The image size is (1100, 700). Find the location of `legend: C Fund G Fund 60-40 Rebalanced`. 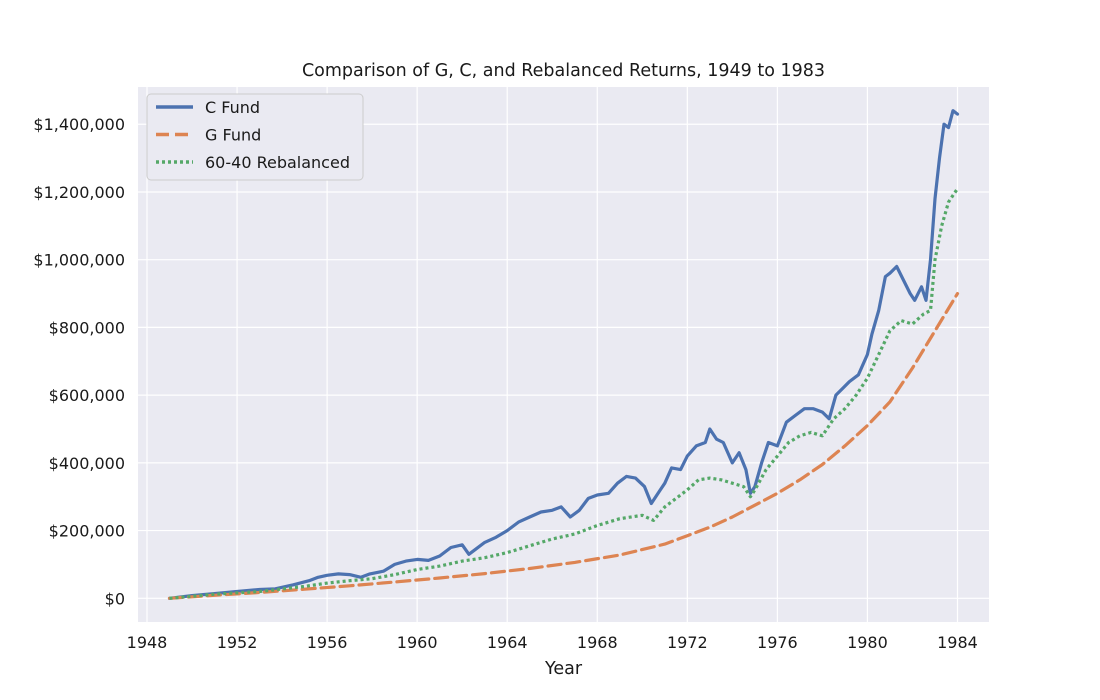

legend: C Fund G Fund 60-40 Rebalanced is located at coordinates (255, 137).